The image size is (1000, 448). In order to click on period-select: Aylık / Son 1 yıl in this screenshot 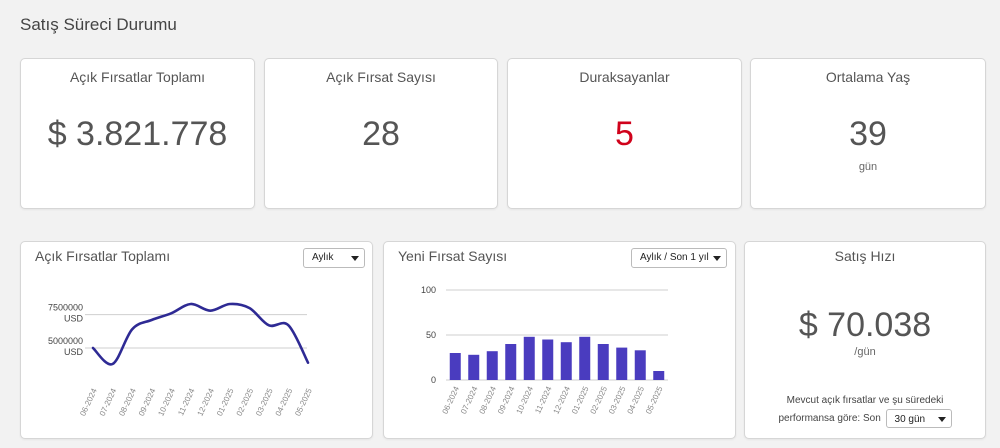, I will do `click(679, 258)`.